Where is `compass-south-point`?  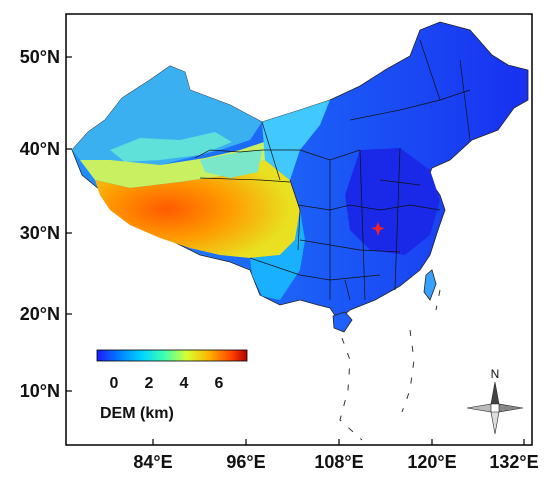 compass-south-point is located at coordinates (495, 423).